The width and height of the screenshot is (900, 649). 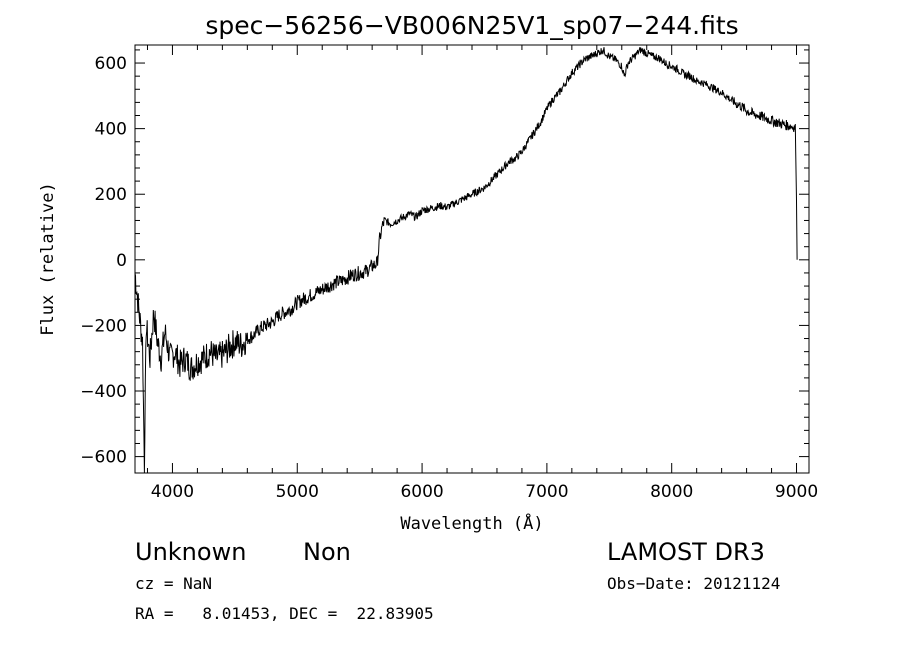 I want to click on y-tick-label: −600, so click(x=103, y=458).